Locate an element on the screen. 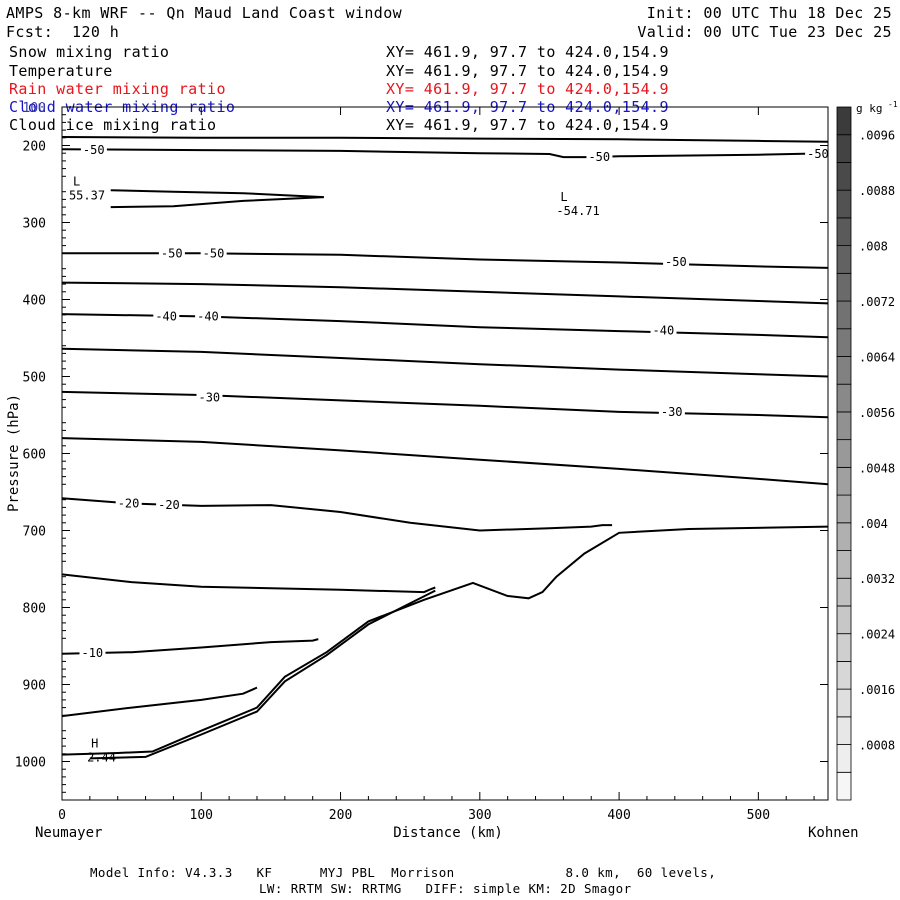 The width and height of the screenshot is (900, 900). y-tick-label: 200 is located at coordinates (34, 147).